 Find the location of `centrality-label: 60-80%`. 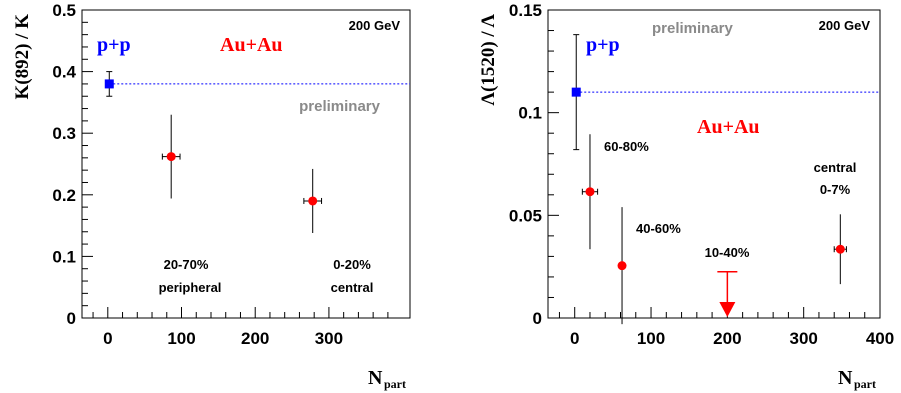

centrality-label: 60-80% is located at coordinates (626, 146).